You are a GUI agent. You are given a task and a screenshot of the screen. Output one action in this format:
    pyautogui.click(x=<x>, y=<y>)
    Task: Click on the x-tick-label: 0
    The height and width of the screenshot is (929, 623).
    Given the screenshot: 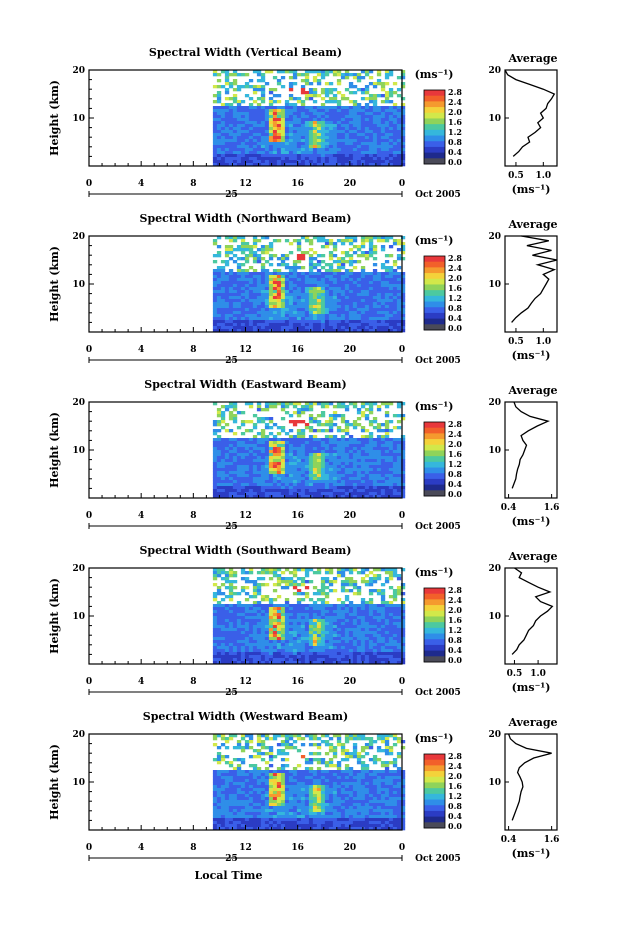 What is the action you would take?
    pyautogui.click(x=402, y=350)
    